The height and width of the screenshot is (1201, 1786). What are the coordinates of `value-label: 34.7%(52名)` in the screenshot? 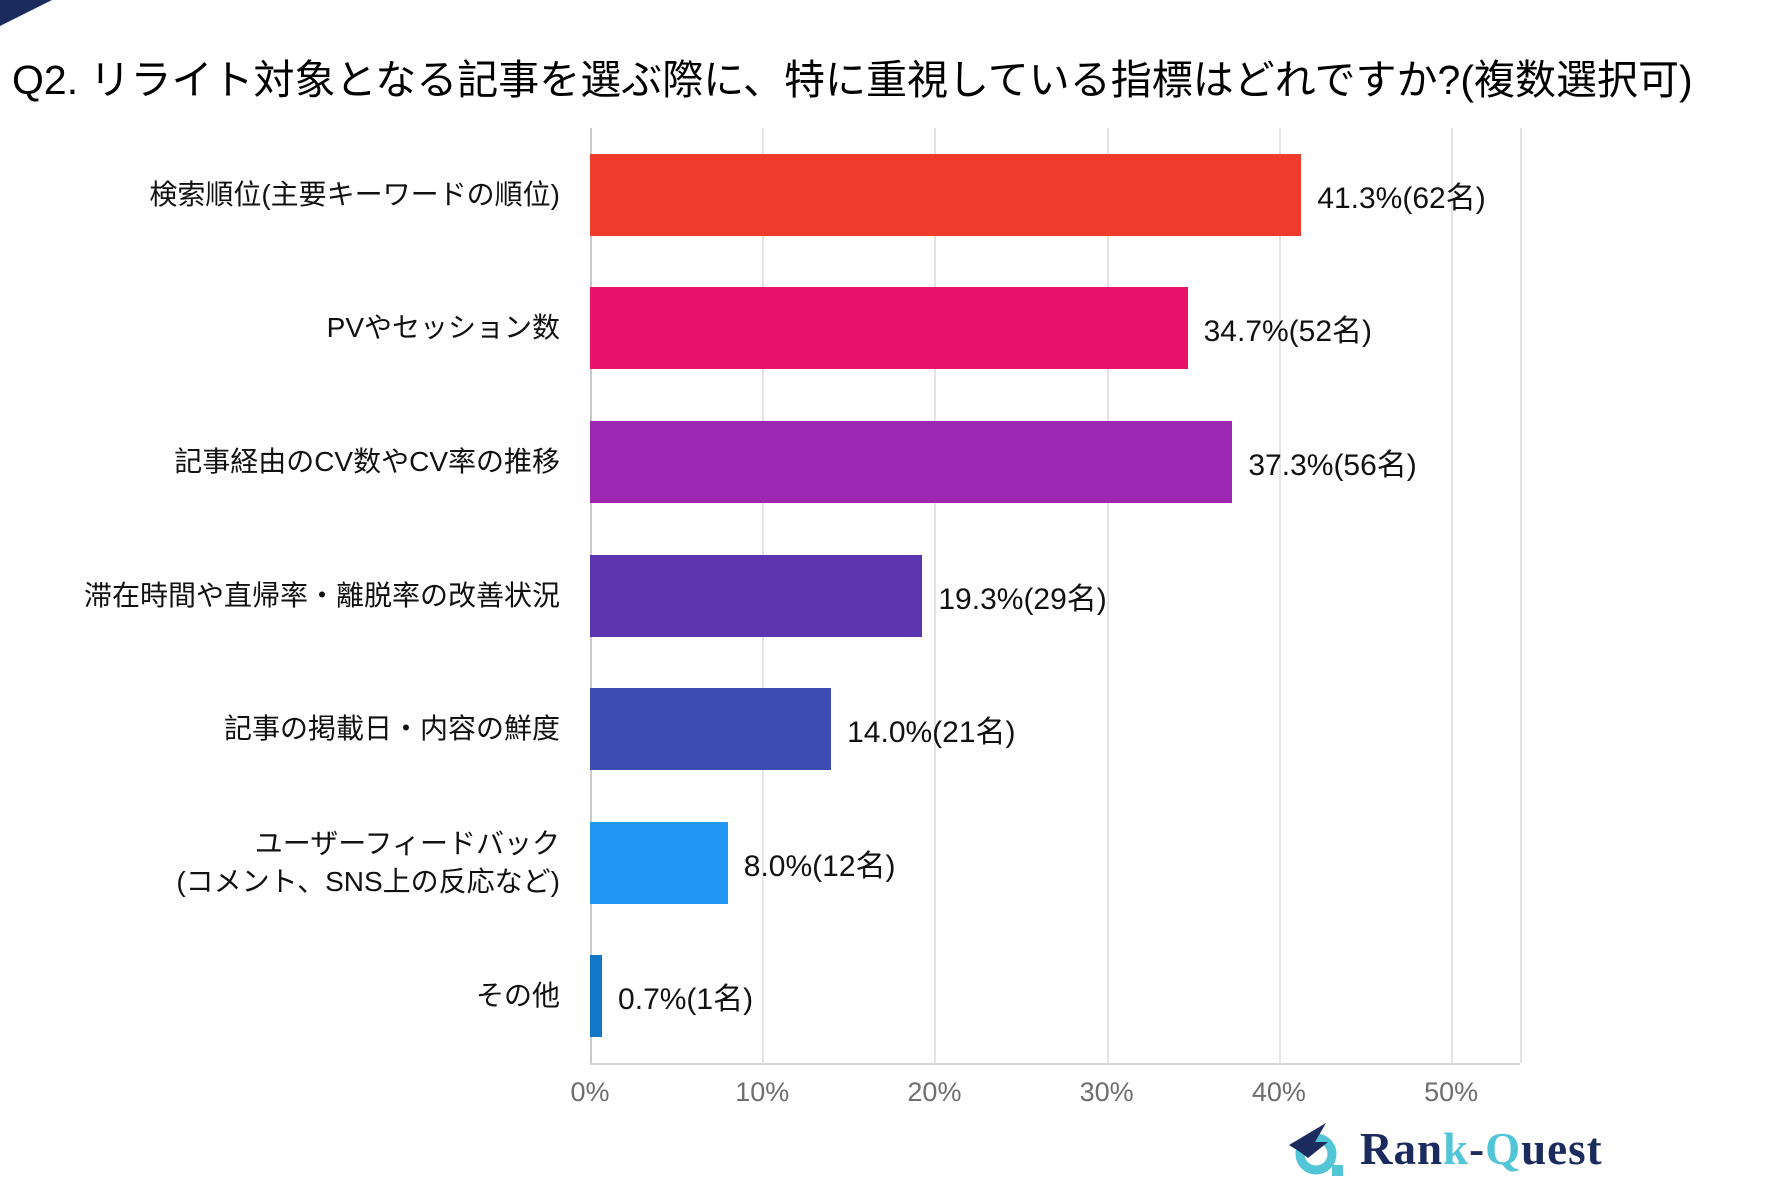 It's located at (1288, 332).